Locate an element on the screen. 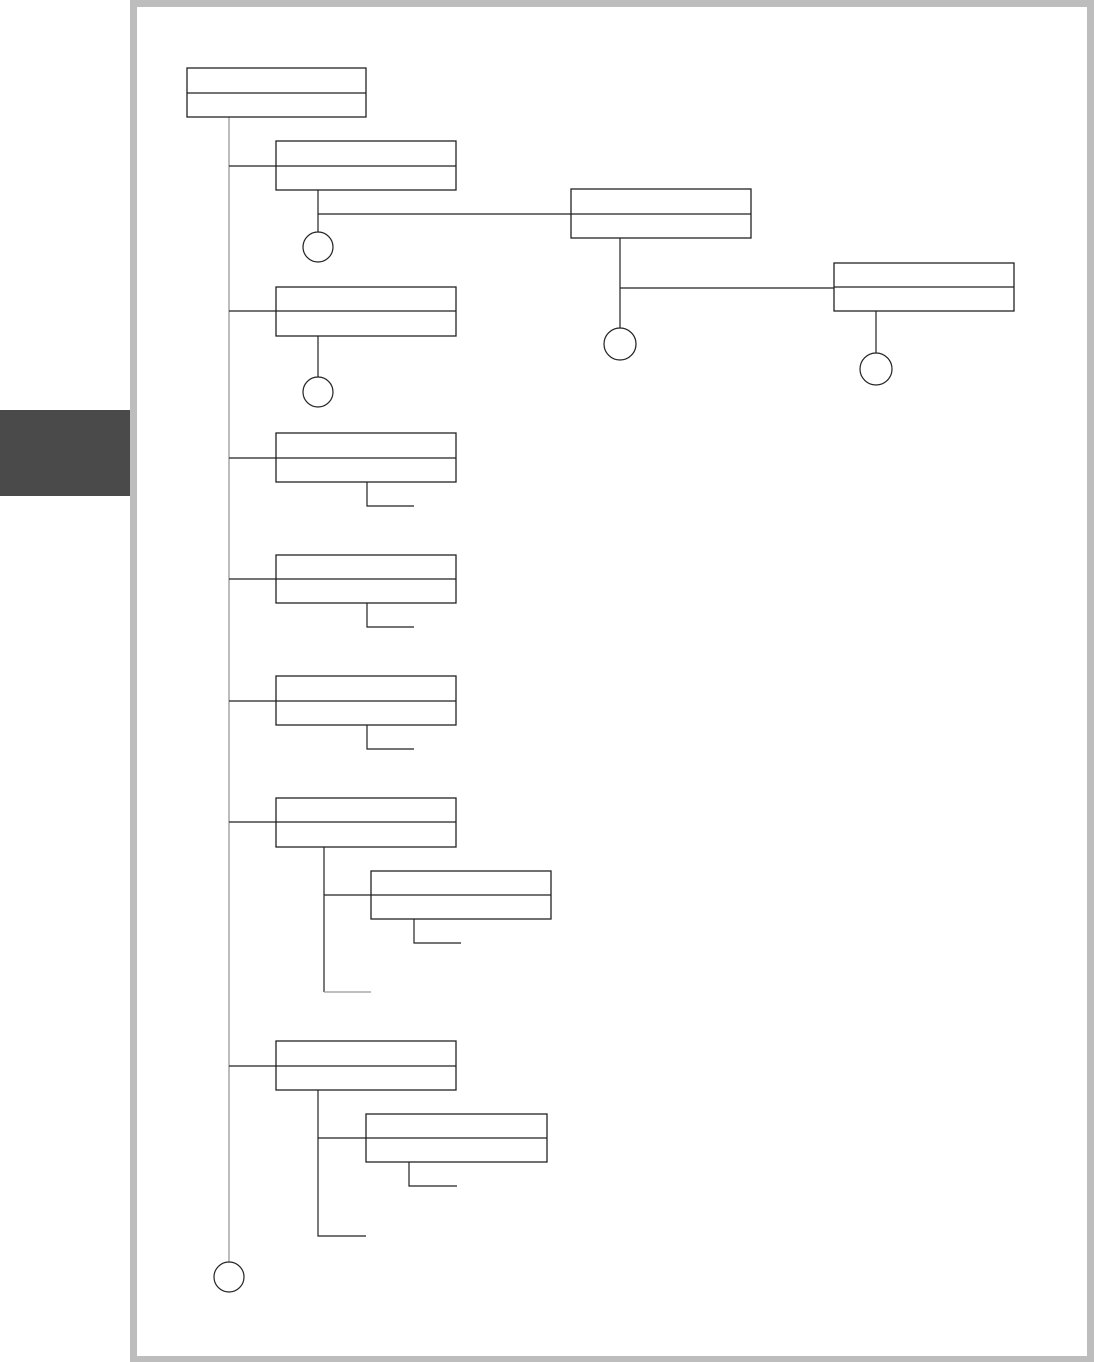 Image resolution: width=1094 pixels, height=1362 pixels. root-box is located at coordinates (276, 92).